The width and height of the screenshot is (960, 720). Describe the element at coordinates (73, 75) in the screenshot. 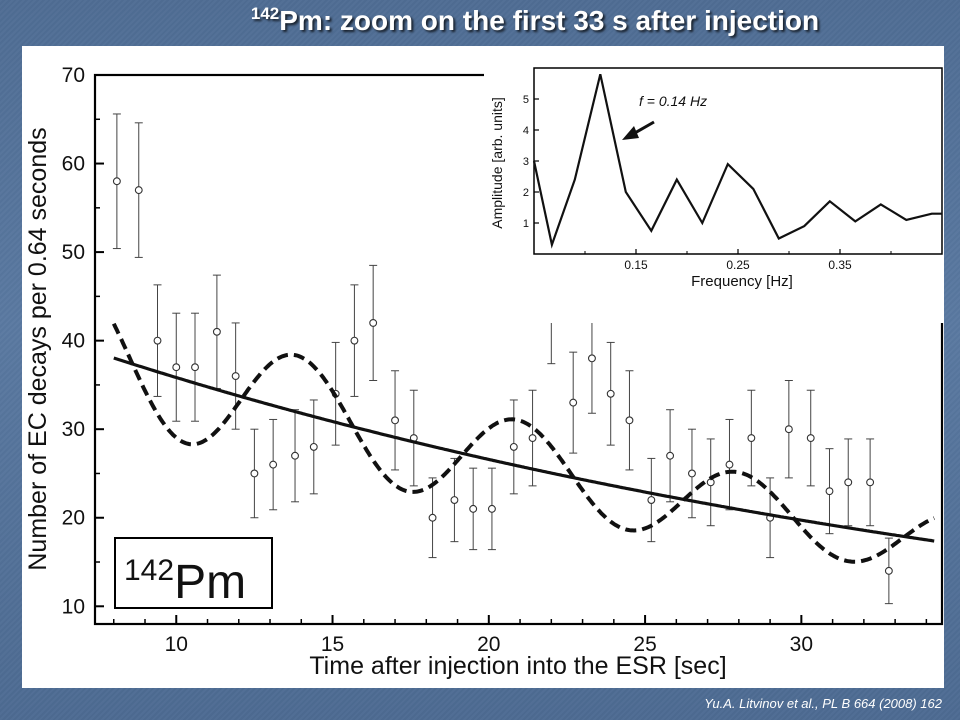

I see `y-tick-label: 70` at that location.